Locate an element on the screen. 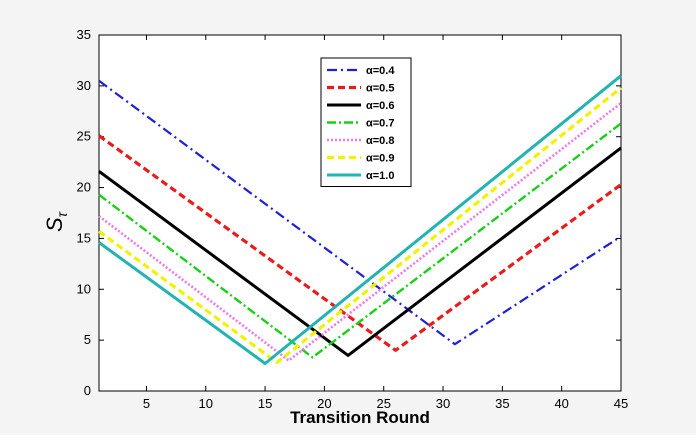 The height and width of the screenshot is (440, 696). y-tick-label: 25 is located at coordinates (84, 136).